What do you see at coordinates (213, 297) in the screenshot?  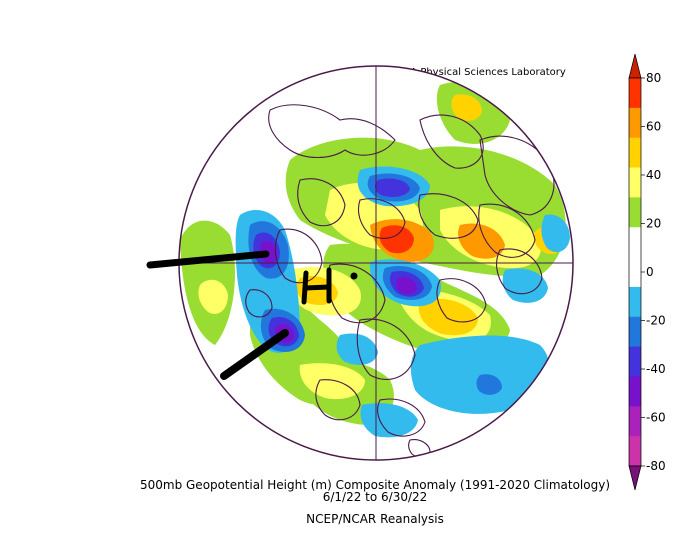 I see `anomaly-yellow-west` at bounding box center [213, 297].